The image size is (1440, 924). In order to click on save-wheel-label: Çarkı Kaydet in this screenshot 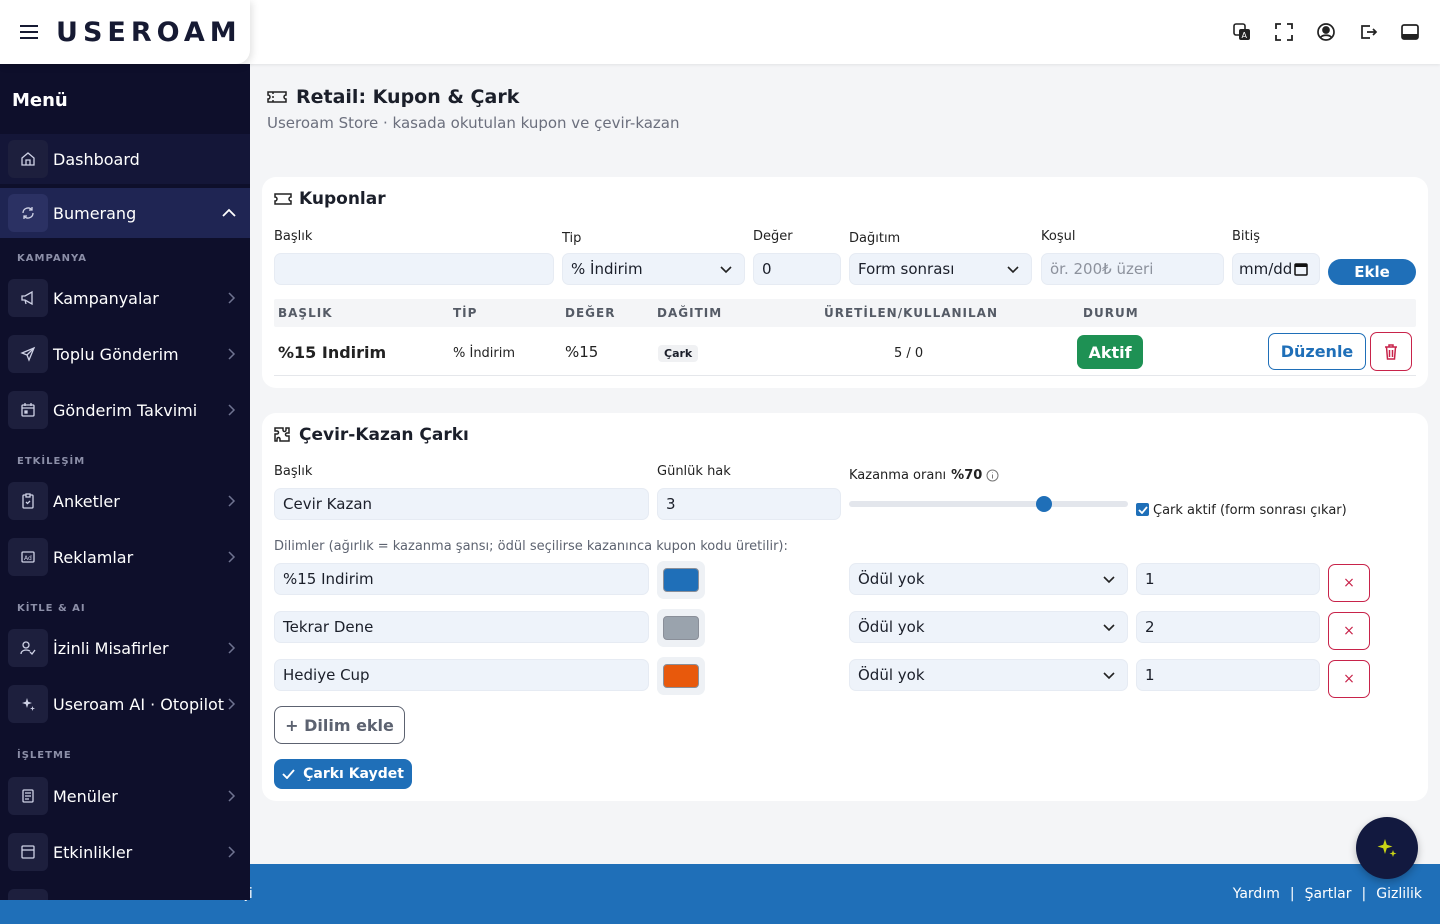, I will do `click(353, 774)`.